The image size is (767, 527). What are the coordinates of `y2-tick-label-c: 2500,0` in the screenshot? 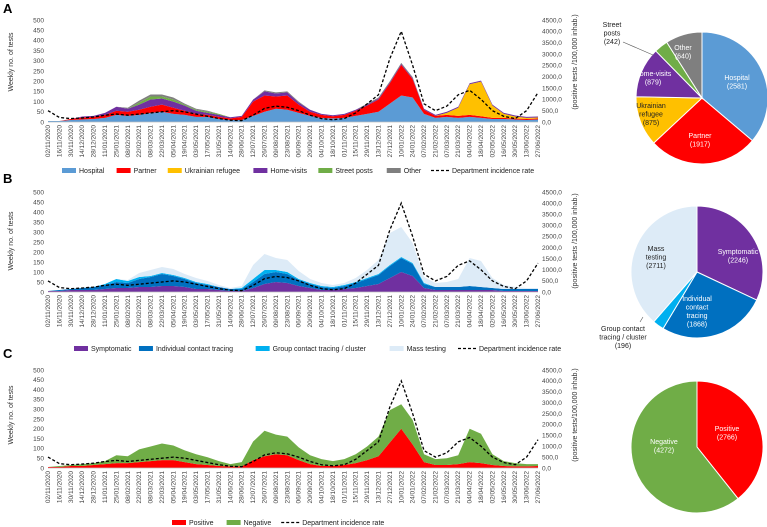 It's located at (552, 414).